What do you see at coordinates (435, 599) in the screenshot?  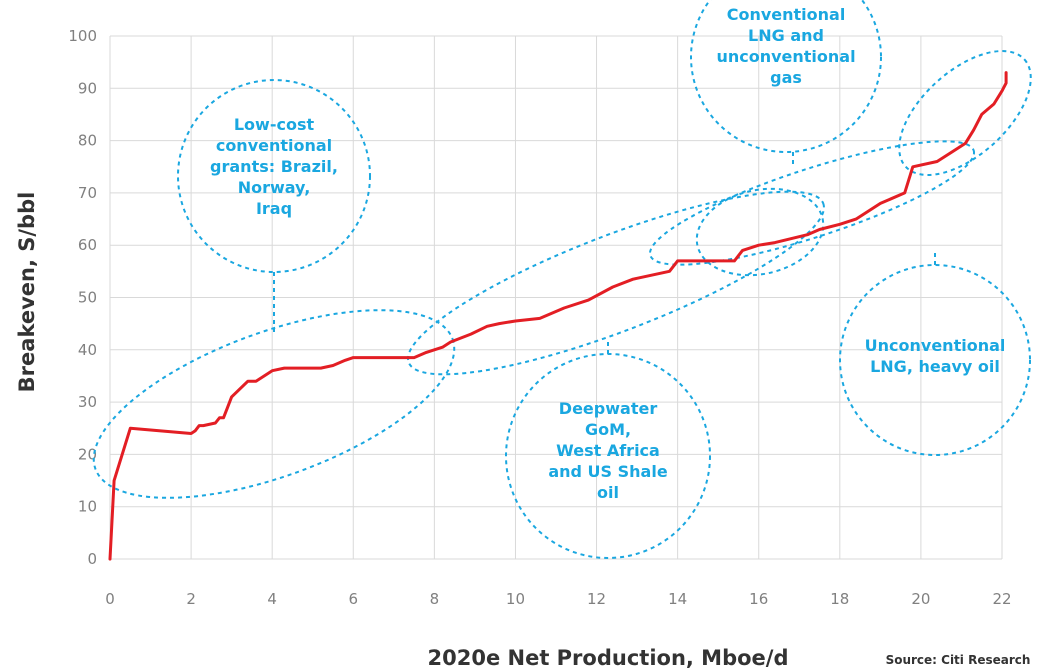 I see `x-tick-label: 8` at bounding box center [435, 599].